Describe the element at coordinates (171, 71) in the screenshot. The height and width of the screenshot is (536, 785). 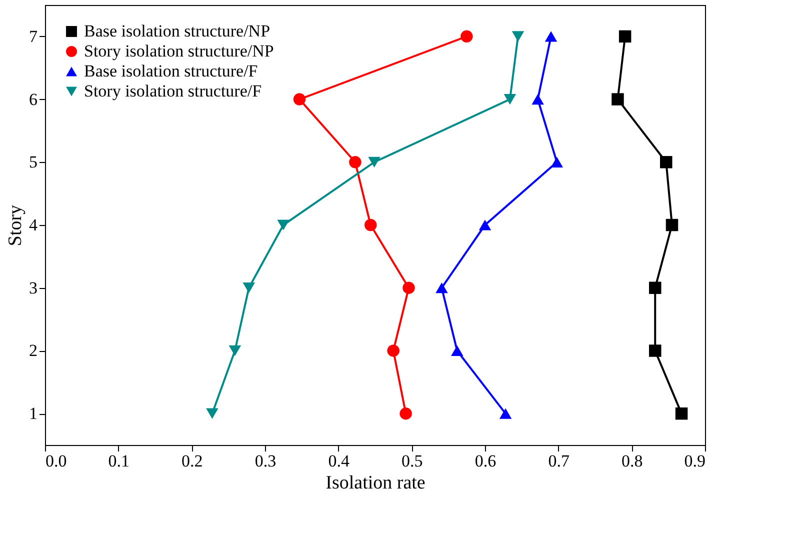
I see `legend-label: Base isolation structure/F` at that location.